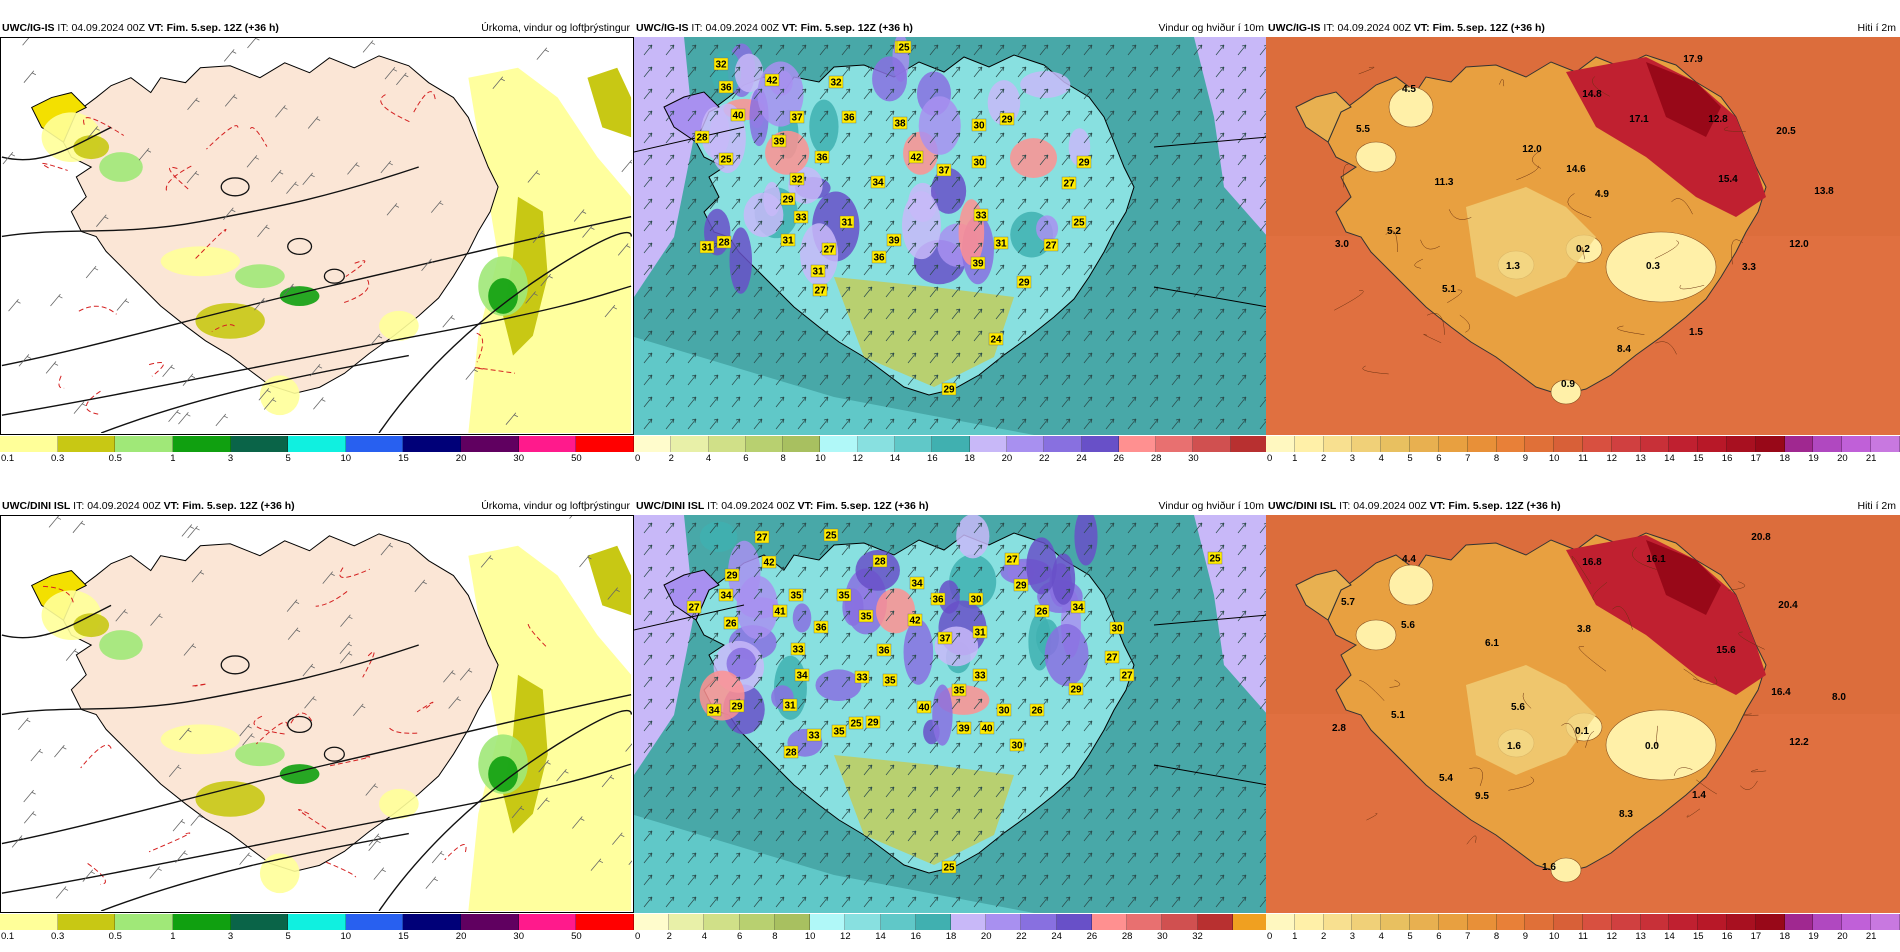 Image resolution: width=1900 pixels, height=952 pixels. What do you see at coordinates (36, 506) in the screenshot?
I see `model-name: UWC/DINI ISL` at bounding box center [36, 506].